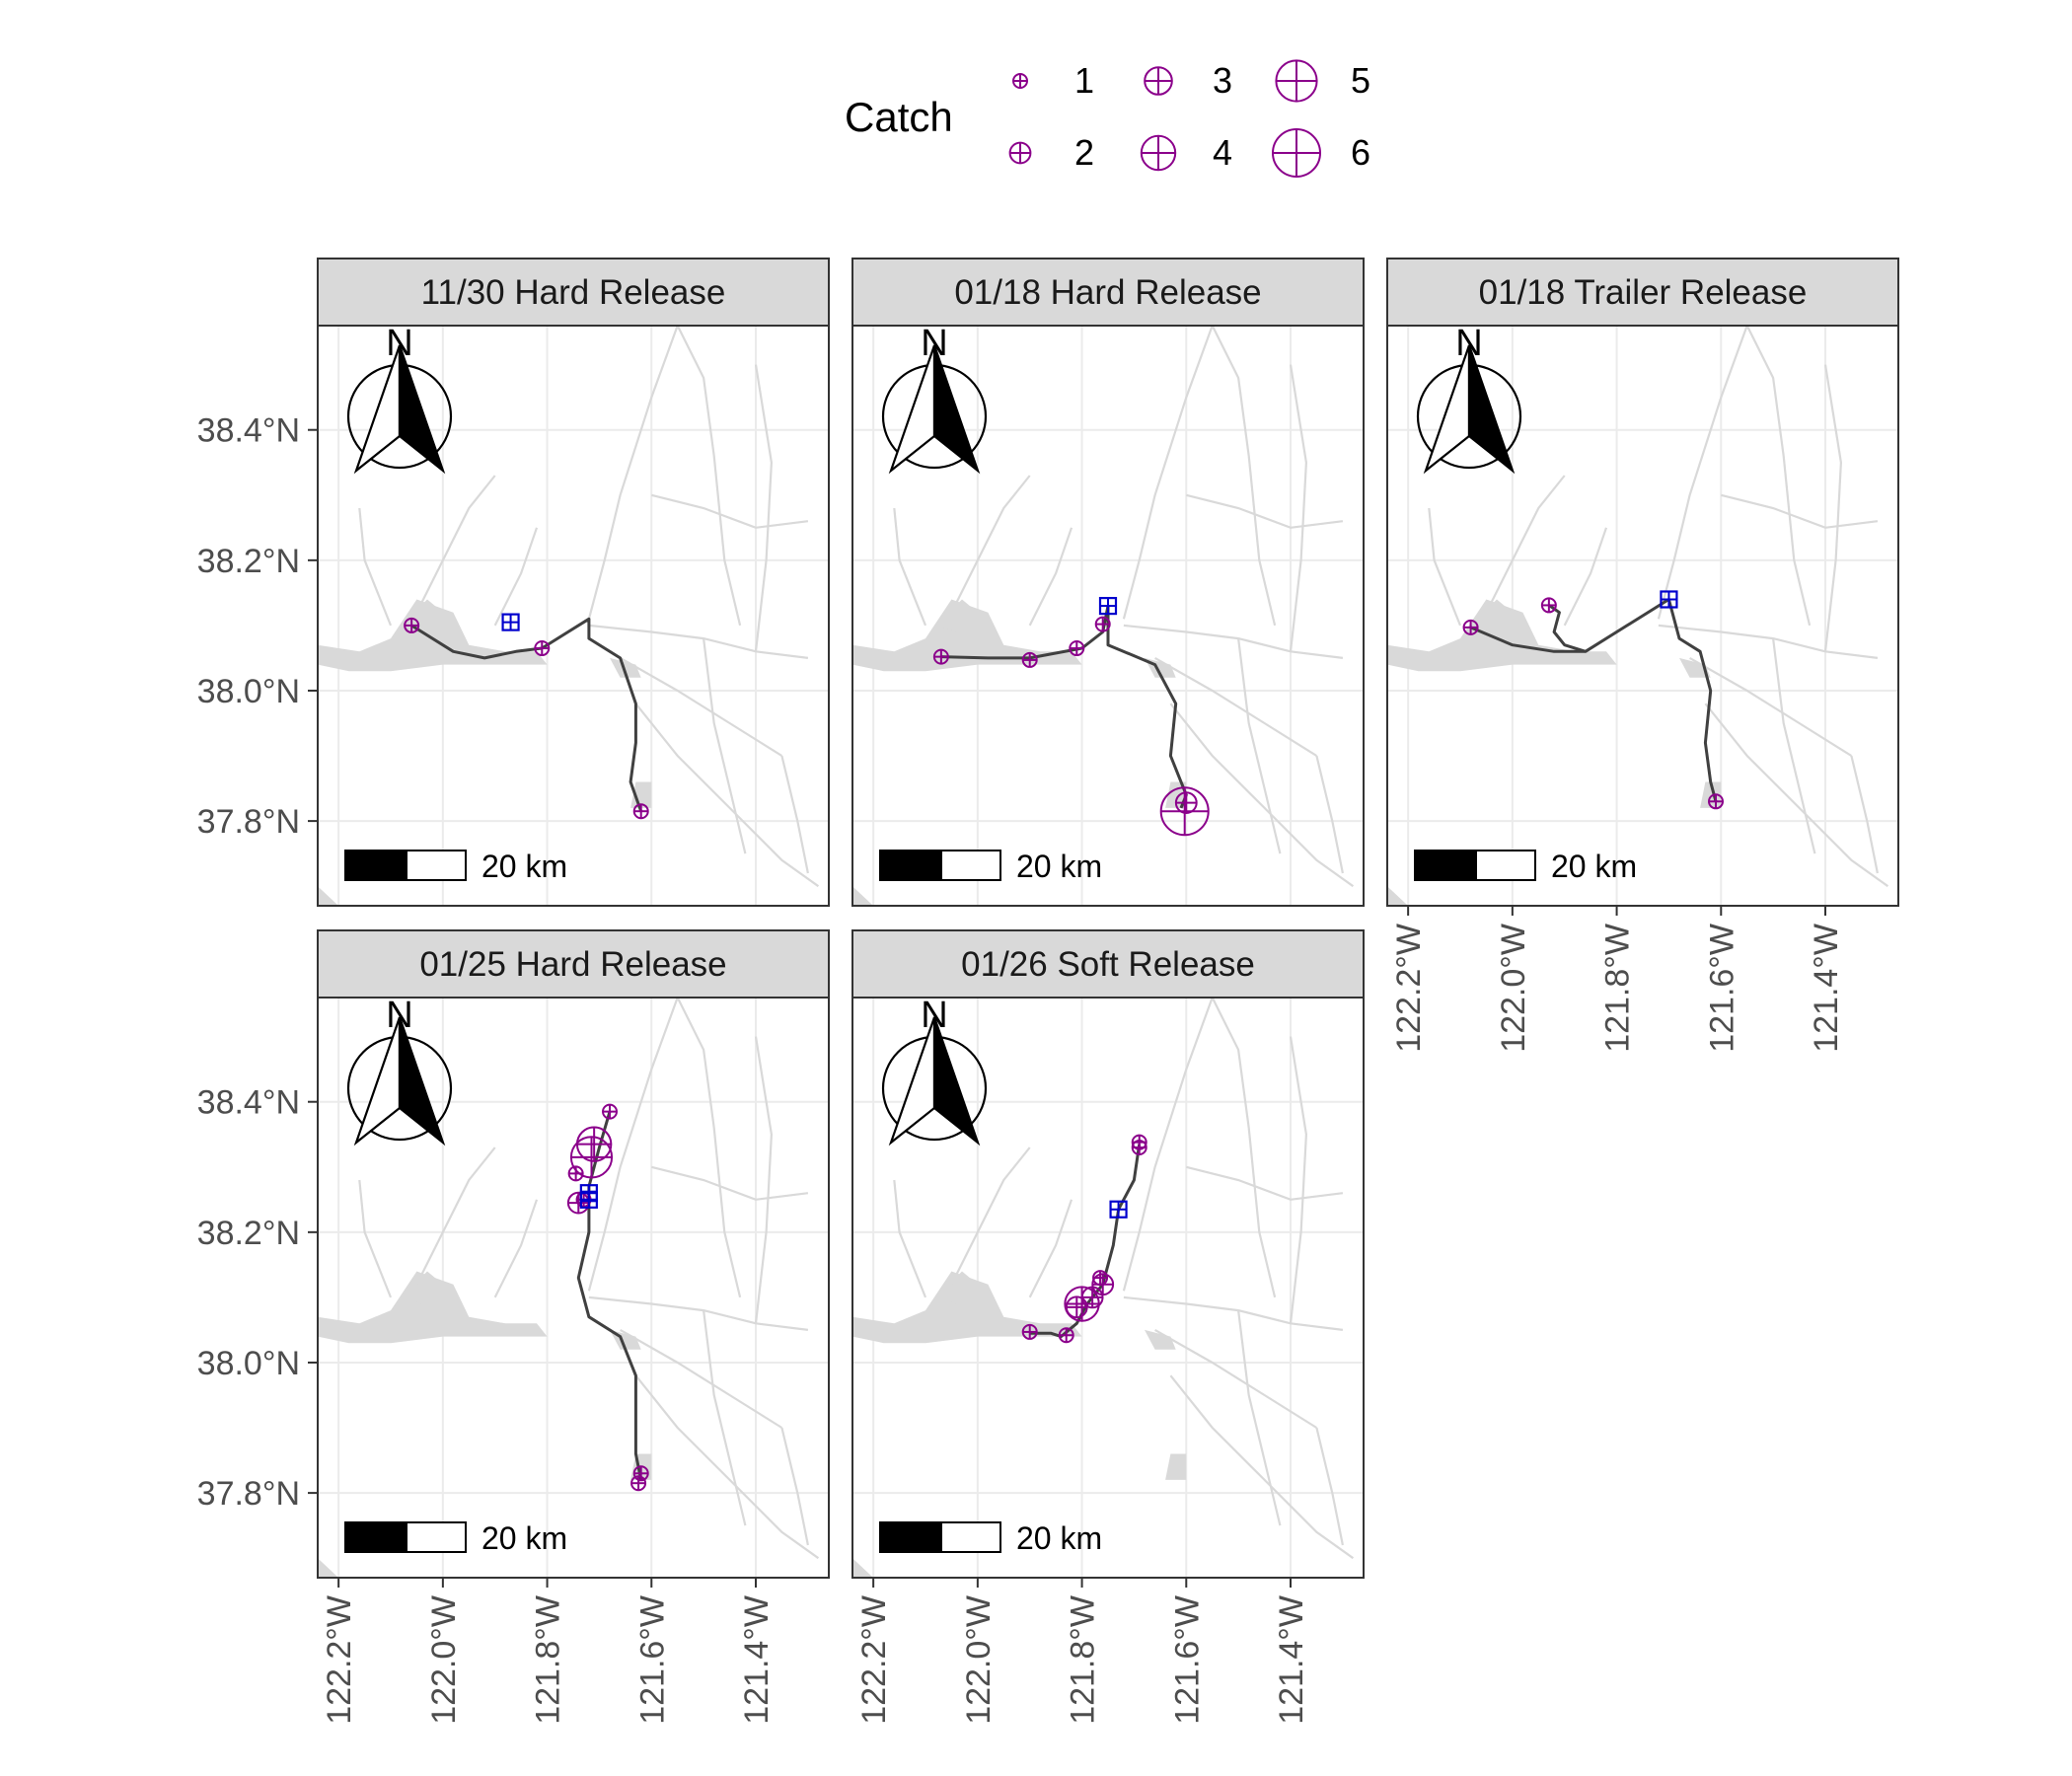 The width and height of the screenshot is (2072, 1776). What do you see at coordinates (1223, 153) in the screenshot?
I see `legend-label: 4` at bounding box center [1223, 153].